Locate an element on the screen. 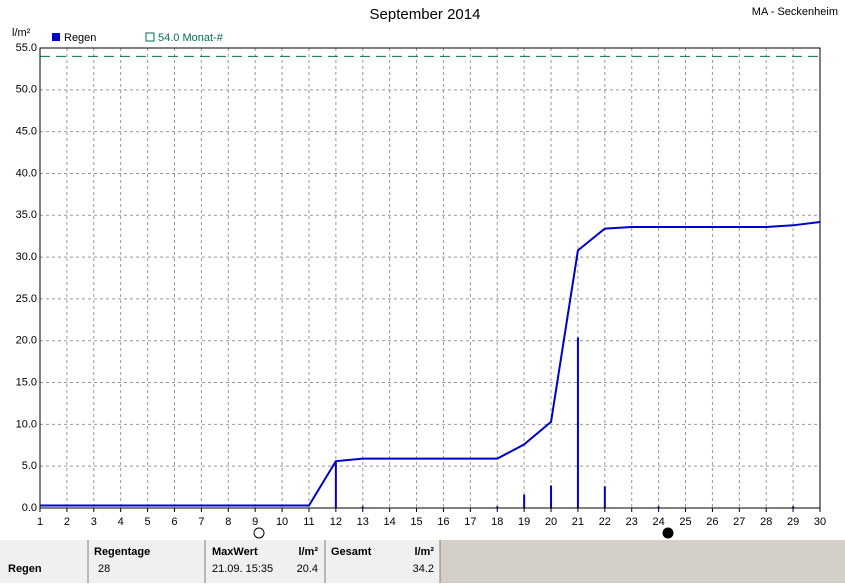 The height and width of the screenshot is (588, 845). x-tick-label: 6 is located at coordinates (174, 522).